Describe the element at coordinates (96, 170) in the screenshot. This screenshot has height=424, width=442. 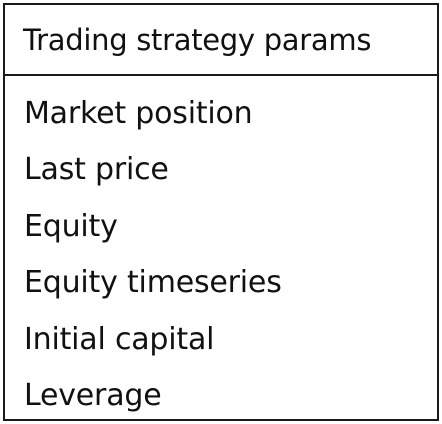
I see `param-last-price: Last price` at that location.